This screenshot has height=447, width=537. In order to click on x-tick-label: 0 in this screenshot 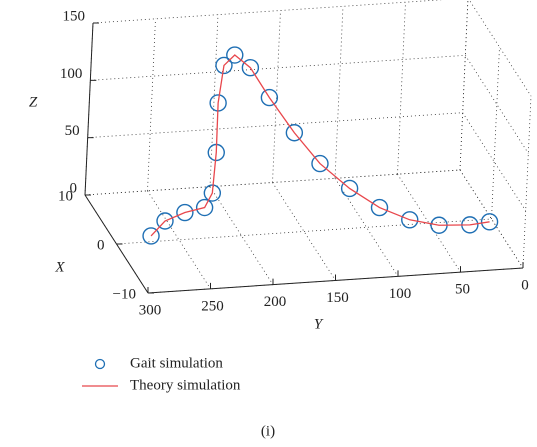, I will do `click(101, 245)`.